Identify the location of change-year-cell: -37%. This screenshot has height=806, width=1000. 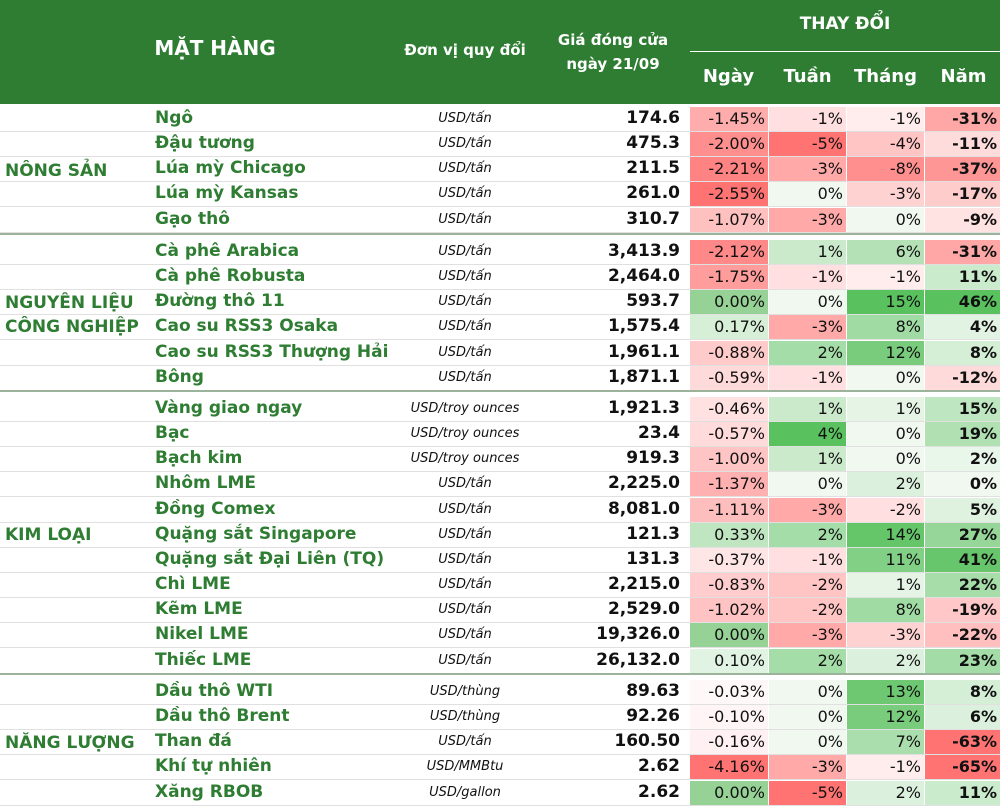
(962, 169).